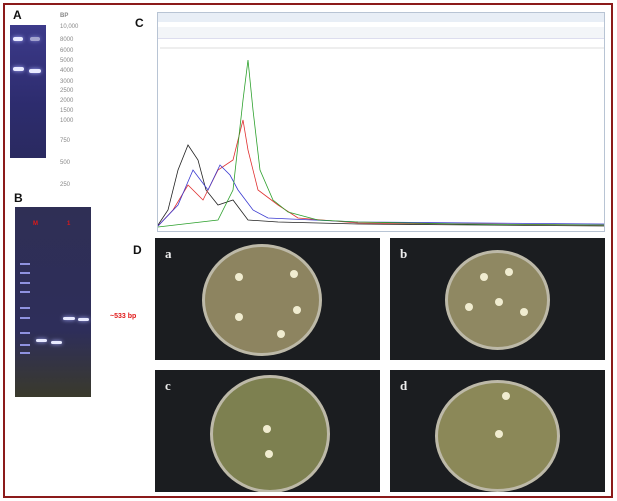  I want to click on band-size-annotation: ~533 bp, so click(123, 316).